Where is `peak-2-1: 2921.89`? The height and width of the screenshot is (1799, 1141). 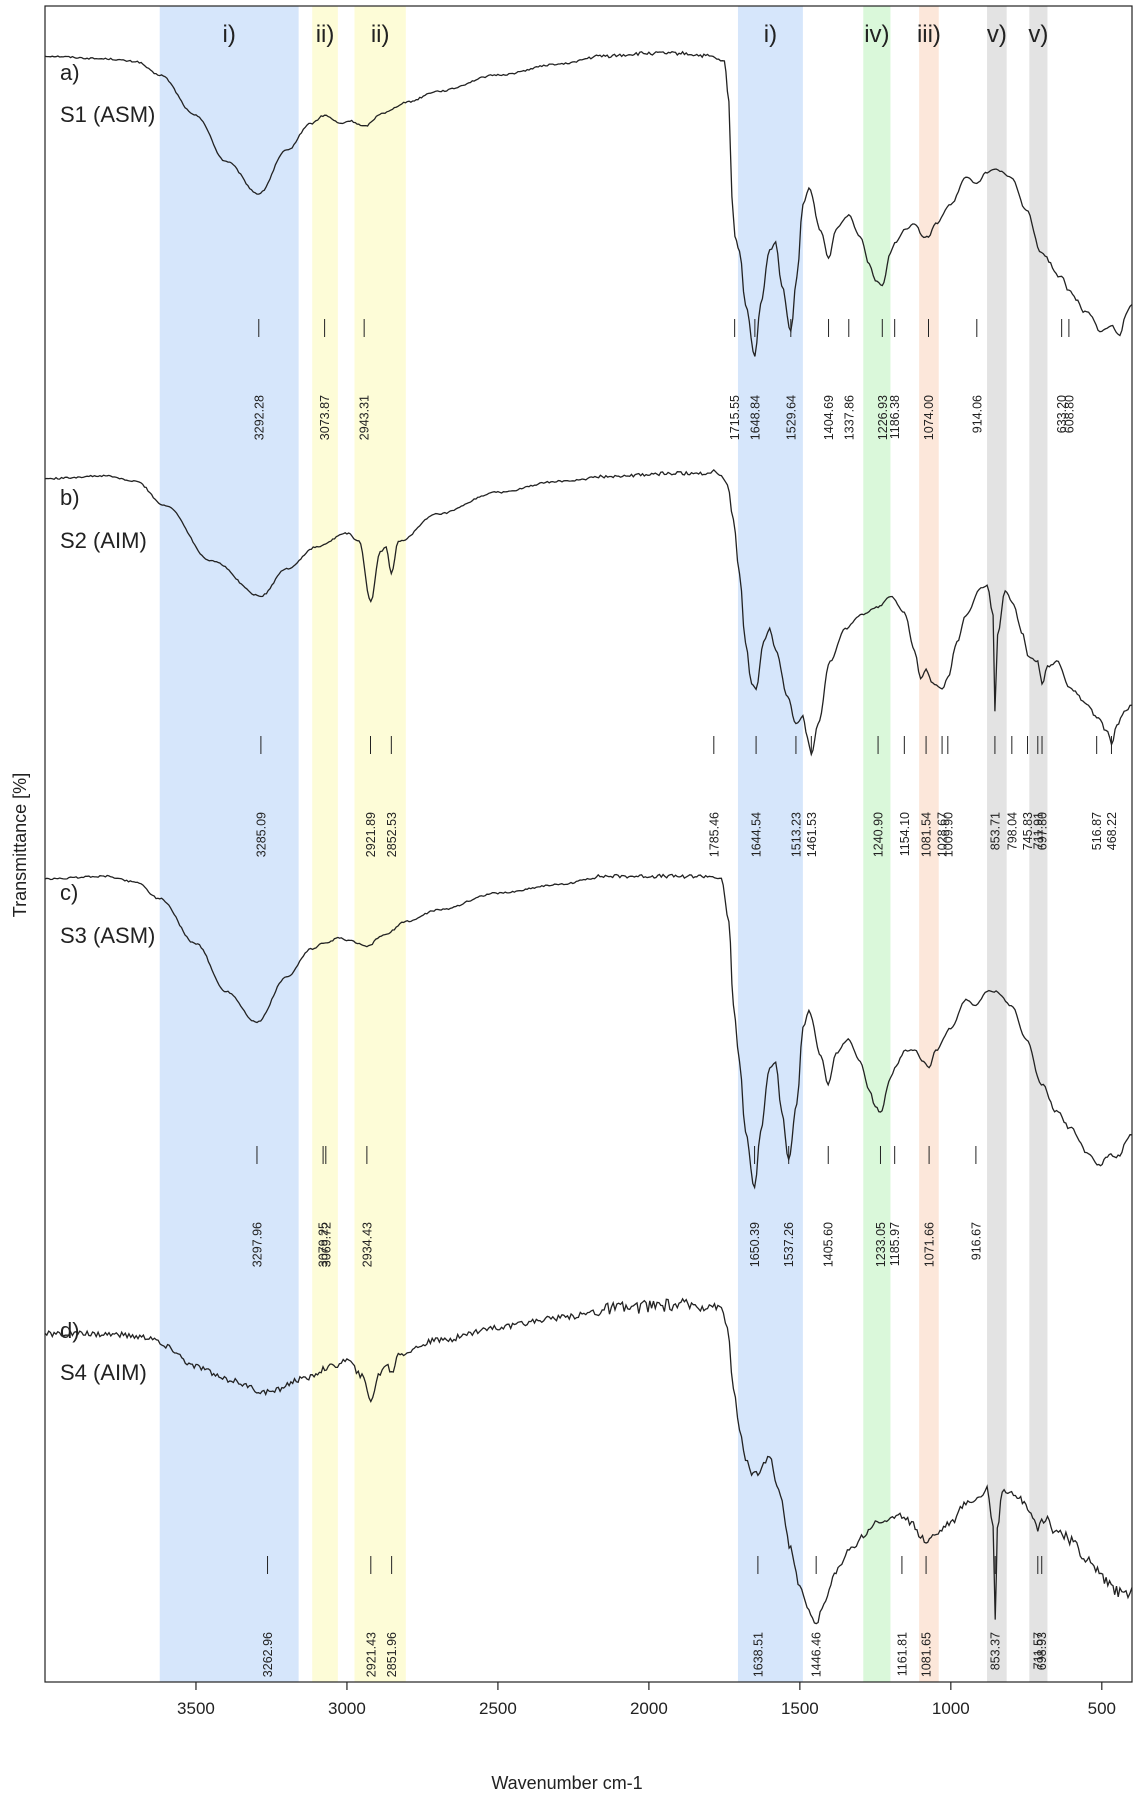
peak-2-1: 2921.89 is located at coordinates (371, 796).